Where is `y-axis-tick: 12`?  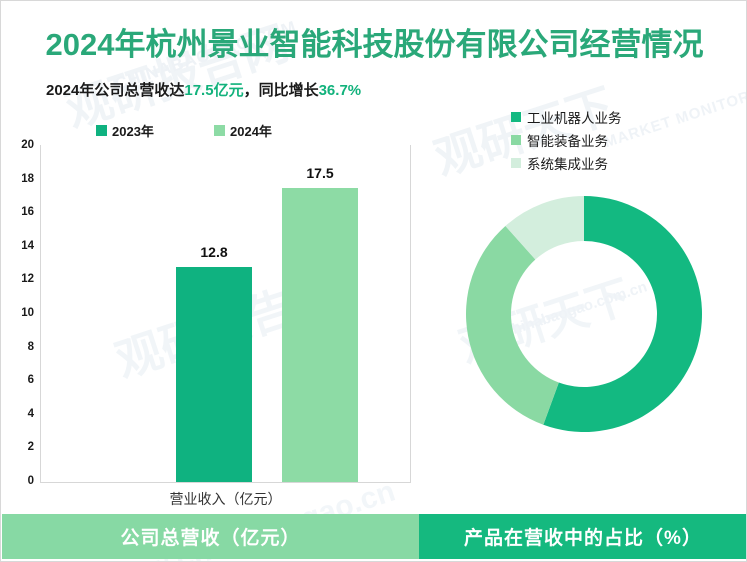 y-axis-tick: 12 is located at coordinates (27, 279).